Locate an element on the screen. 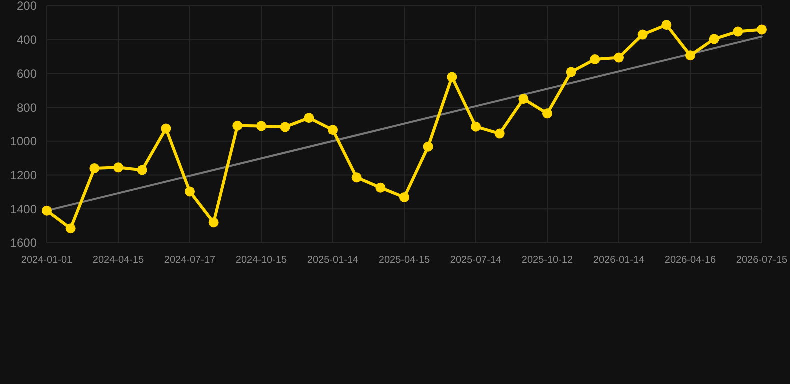 The width and height of the screenshot is (790, 384). x-tick-label: 2025-04-15 is located at coordinates (404, 260).